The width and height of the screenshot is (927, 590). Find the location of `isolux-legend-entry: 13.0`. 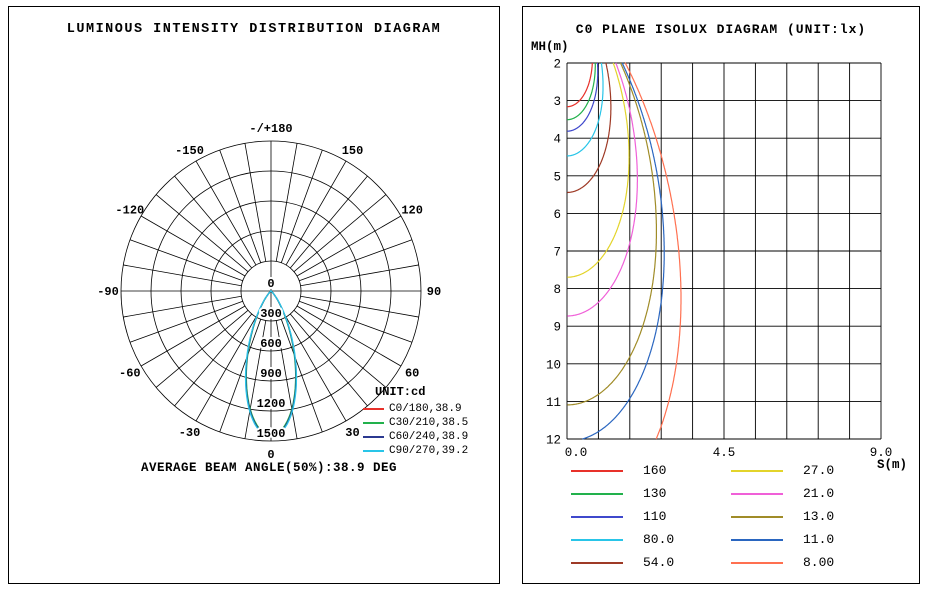

isolux-legend-entry: 13.0 is located at coordinates (811, 516).